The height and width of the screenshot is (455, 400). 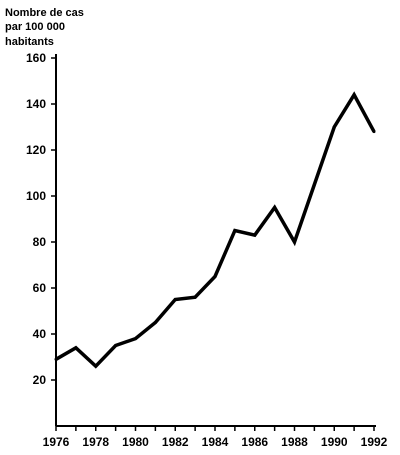 I want to click on x-axis-ticks: 1976 1978 1980 1982 1984 1986 1988 1990 1992, so click(x=215, y=437).